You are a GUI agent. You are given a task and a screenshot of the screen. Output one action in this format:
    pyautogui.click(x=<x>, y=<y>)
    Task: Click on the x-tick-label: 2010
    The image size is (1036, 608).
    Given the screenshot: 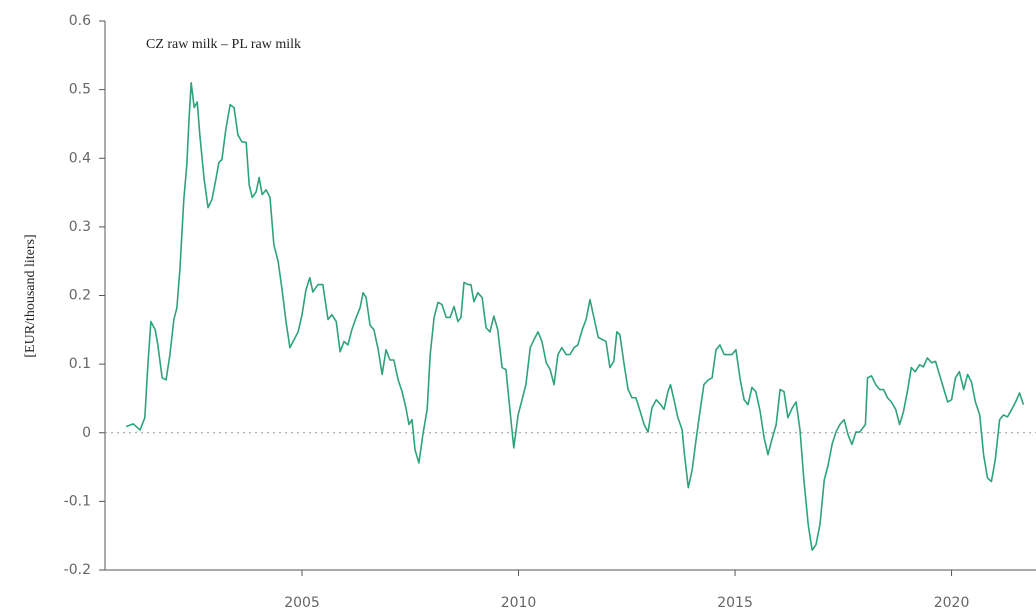 What is the action you would take?
    pyautogui.click(x=519, y=601)
    